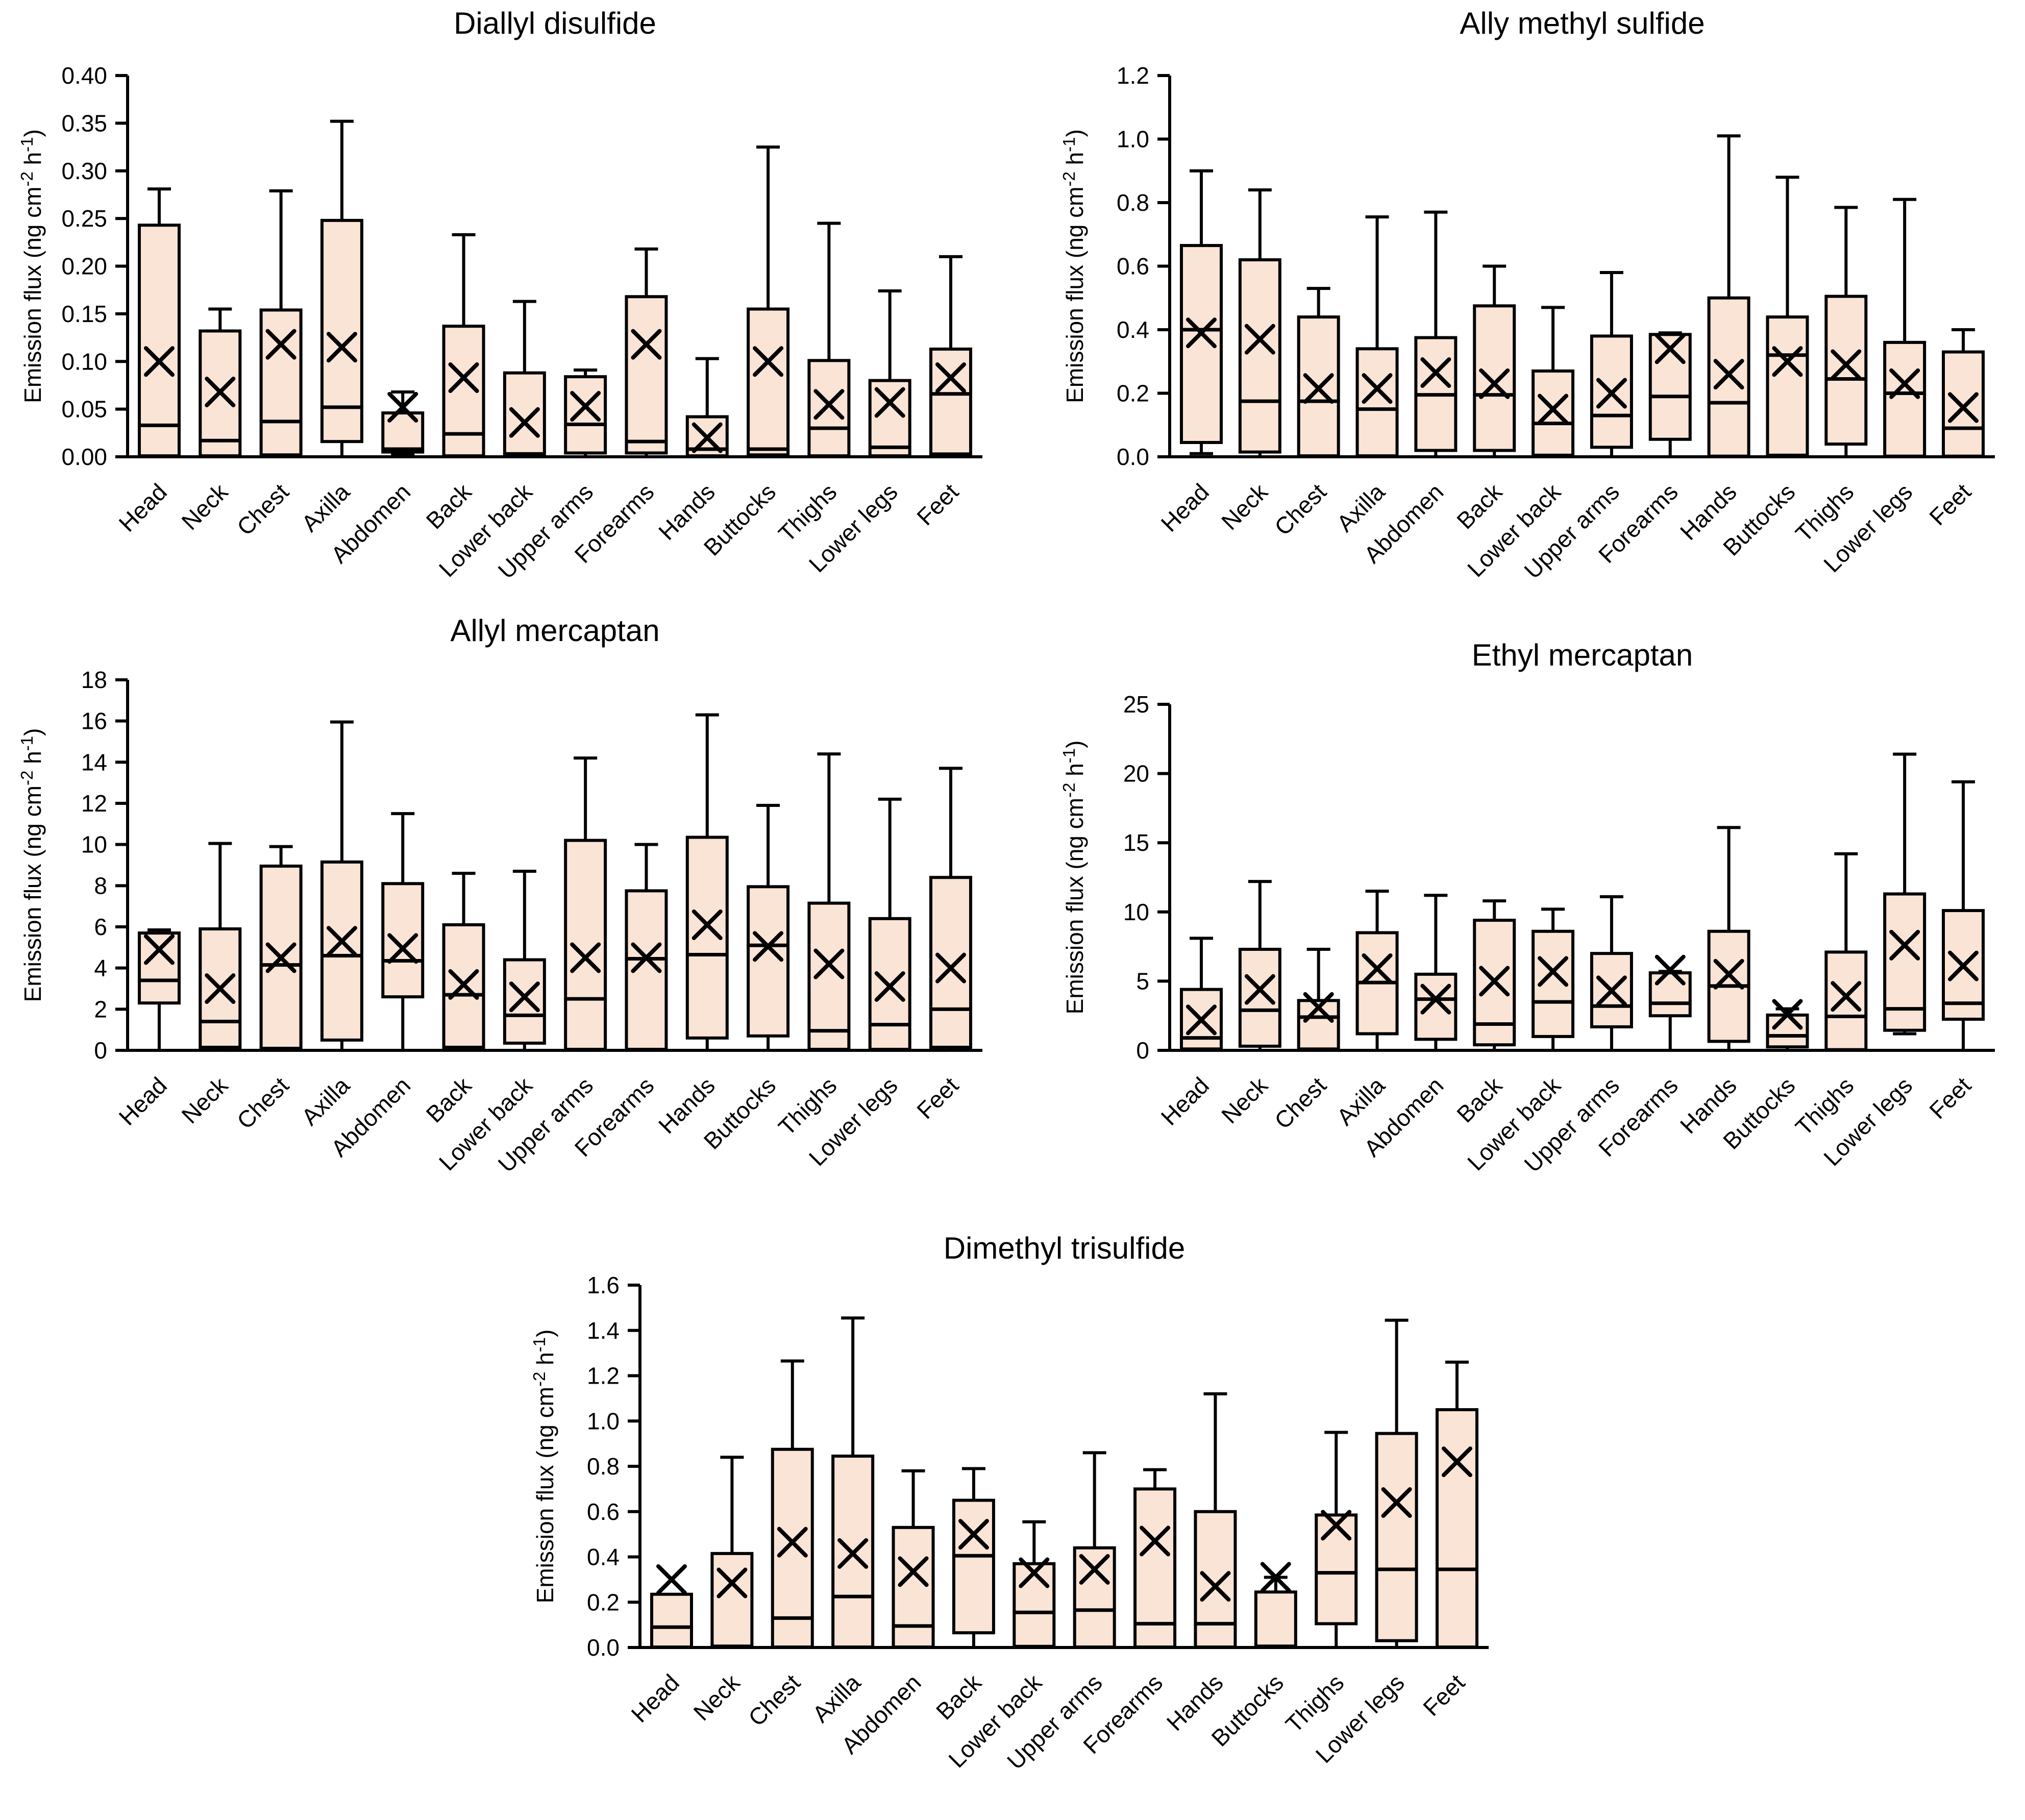  What do you see at coordinates (1583, 23) in the screenshot?
I see `chart-title: Ally methyl sulfide` at bounding box center [1583, 23].